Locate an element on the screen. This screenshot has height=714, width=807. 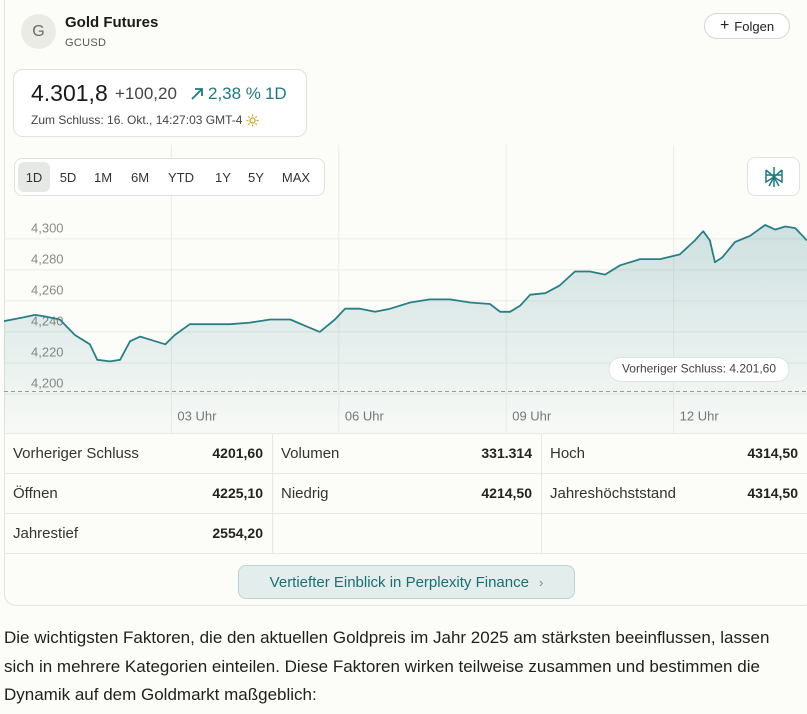
stat-value: 2554,20 is located at coordinates (237, 533).